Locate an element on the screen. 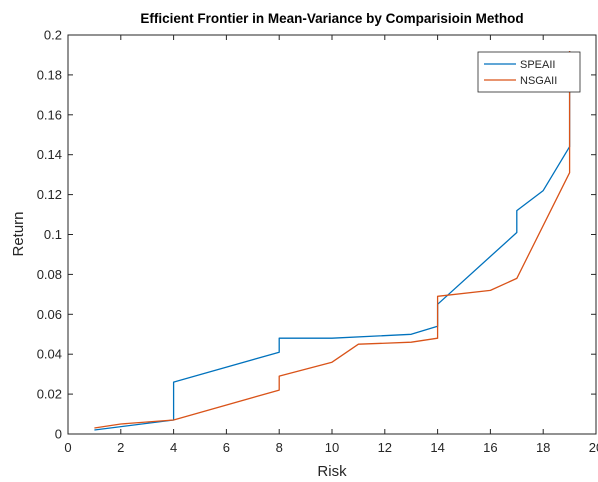  legend-label-speaii: SPEAII is located at coordinates (537, 65).